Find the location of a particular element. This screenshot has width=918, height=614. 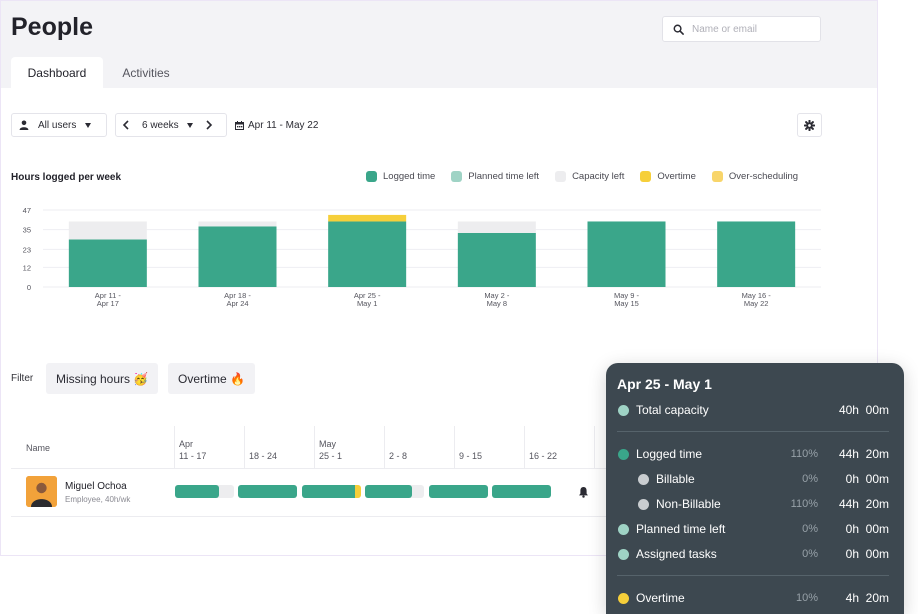

y-tick-label: 12 is located at coordinates (27, 267).